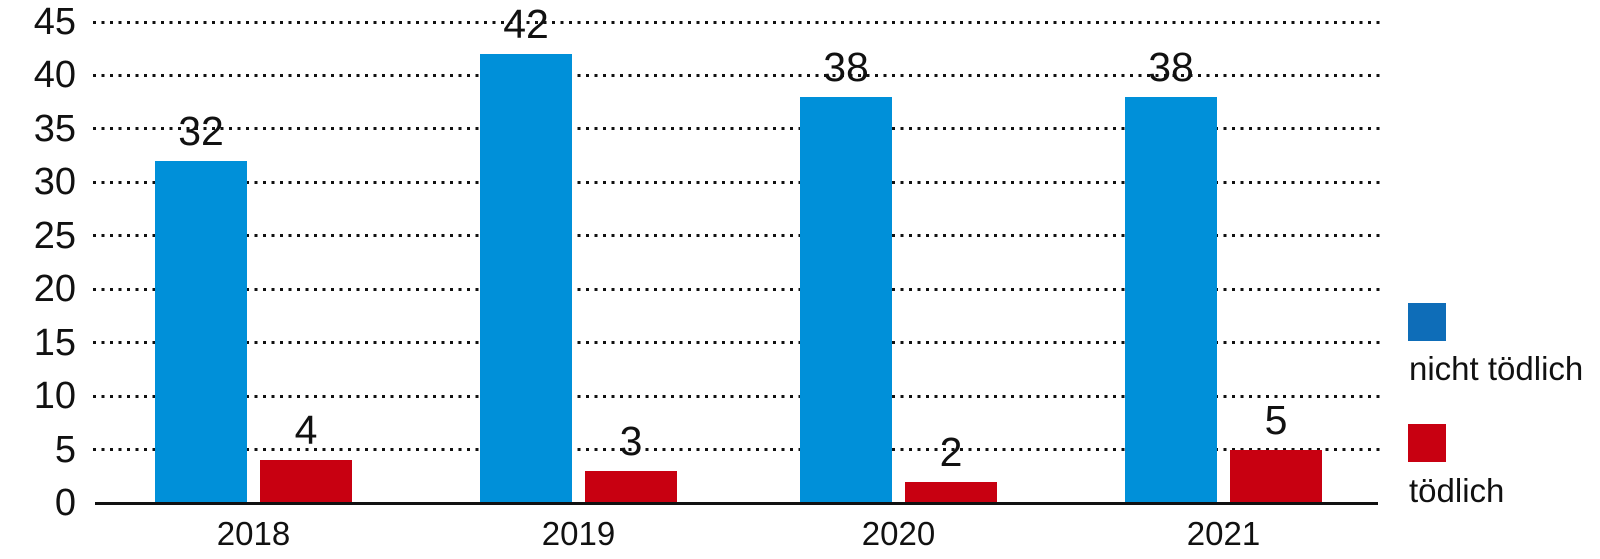  Describe the element at coordinates (736, 503) in the screenshot. I see `x-axis-line` at that location.